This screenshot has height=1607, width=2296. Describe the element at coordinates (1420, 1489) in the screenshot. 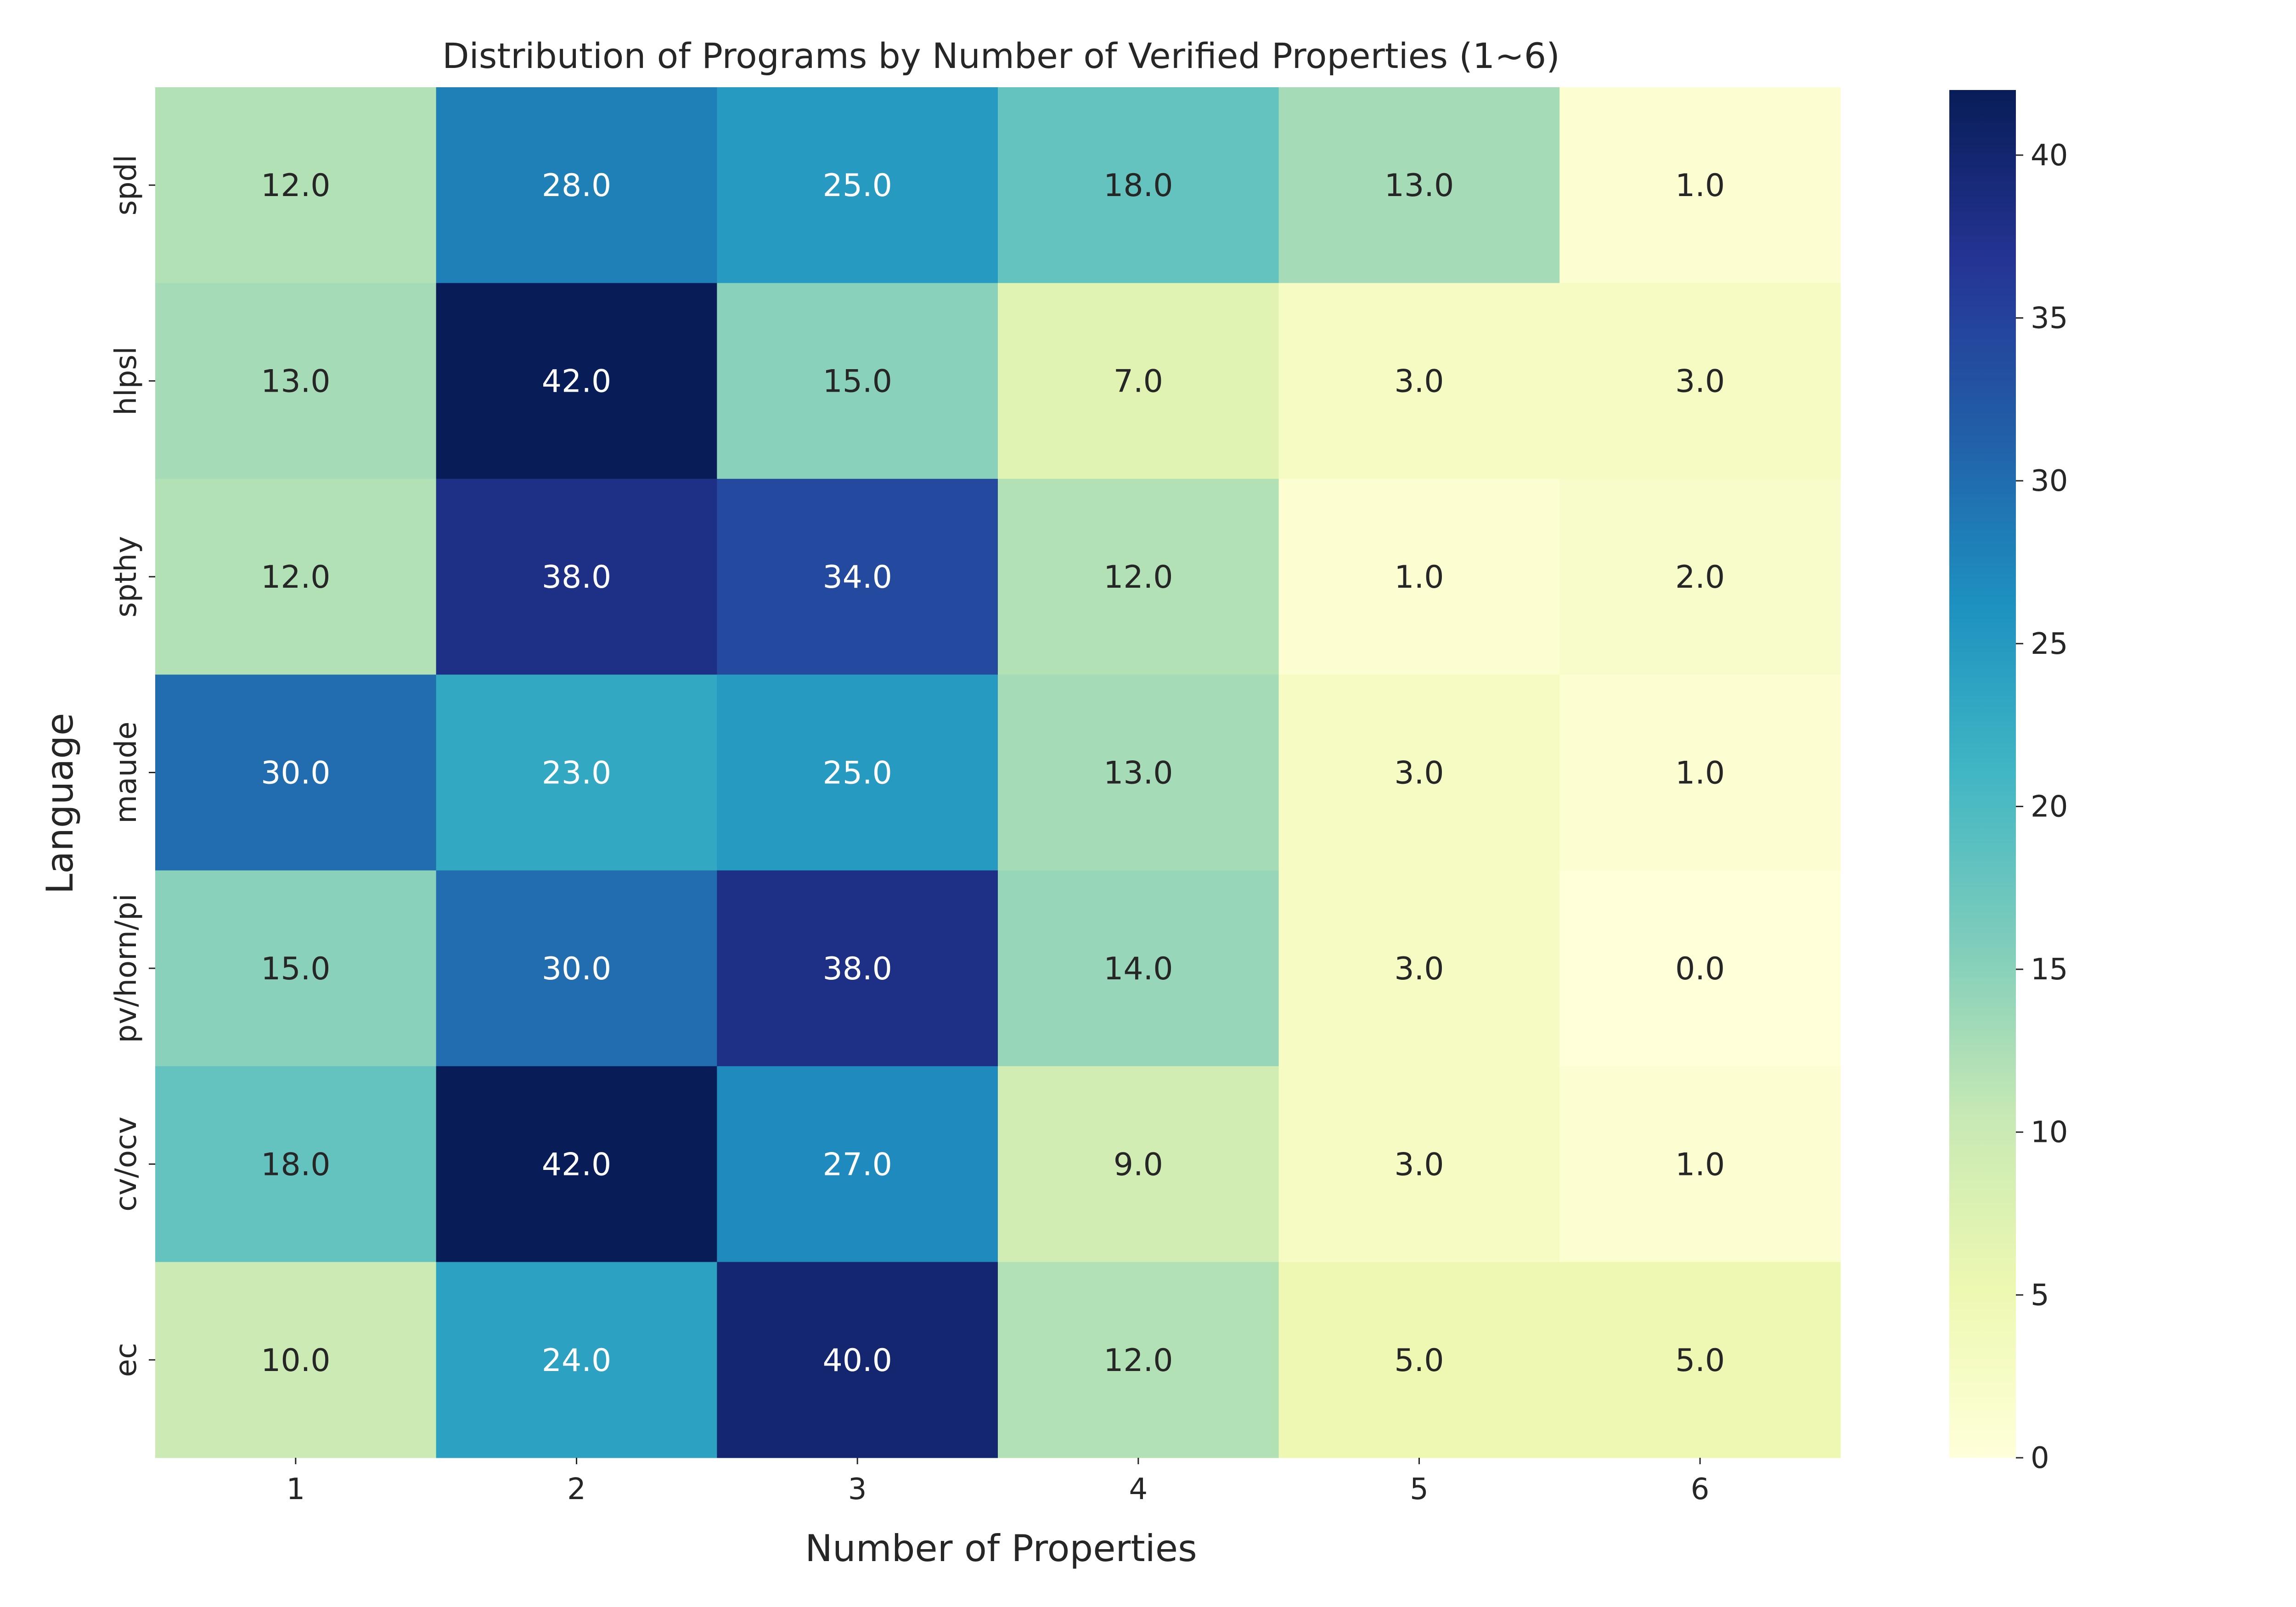

I see `x-tick-label: 5` at that location.